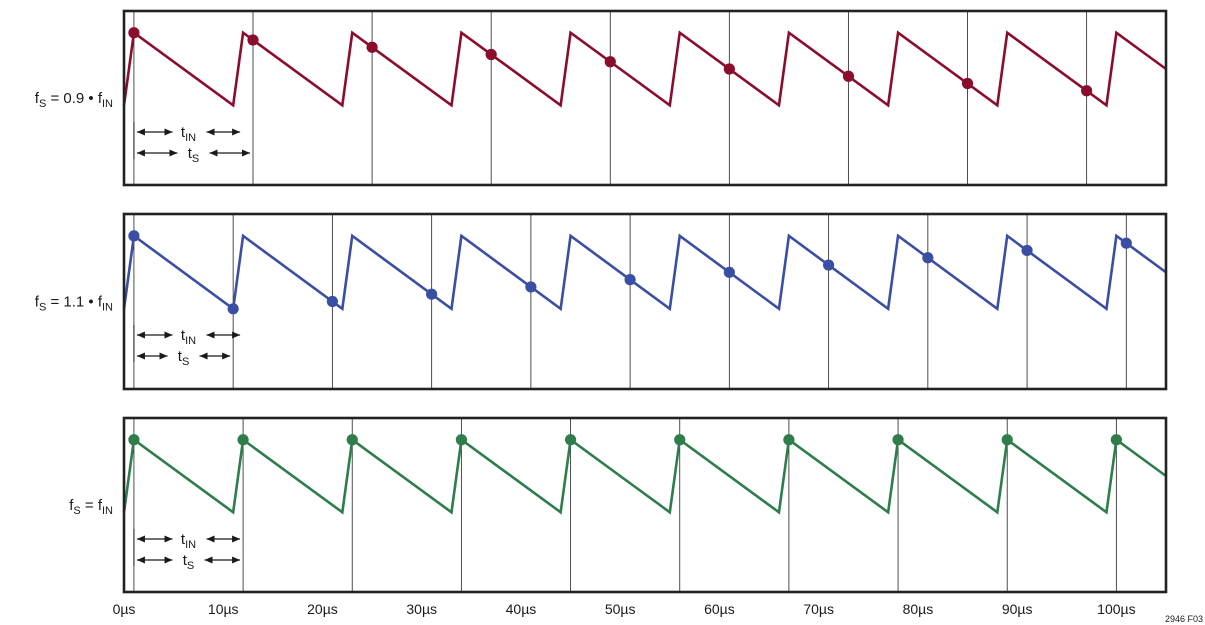 This screenshot has width=1205, height=625. I want to click on x-tick-label-0: 0µs, so click(124, 609).